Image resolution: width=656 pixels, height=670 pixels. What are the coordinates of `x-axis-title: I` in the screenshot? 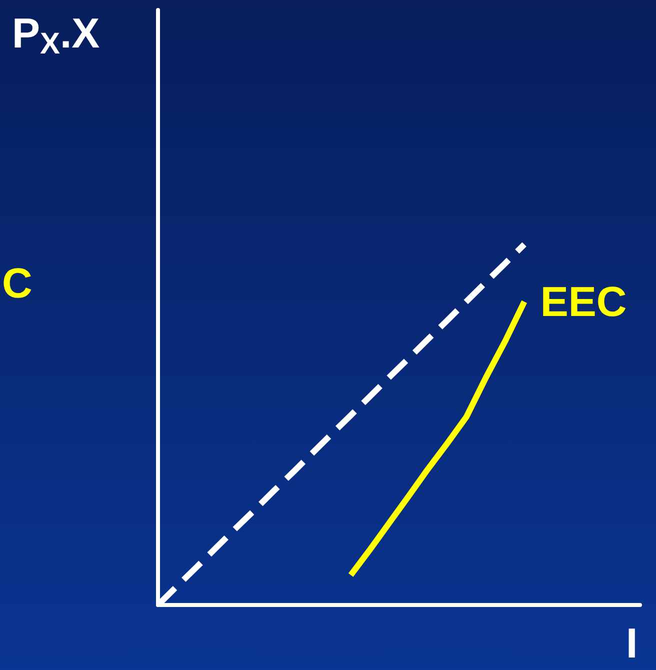 It's located at (632, 643).